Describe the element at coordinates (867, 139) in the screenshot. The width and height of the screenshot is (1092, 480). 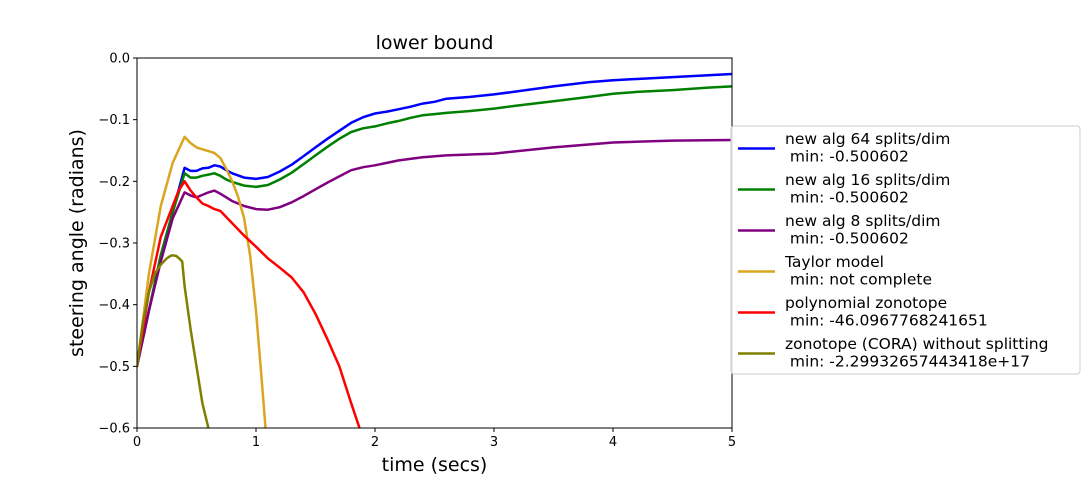
I see `legend-label-1: new alg 64 splits/dim` at that location.